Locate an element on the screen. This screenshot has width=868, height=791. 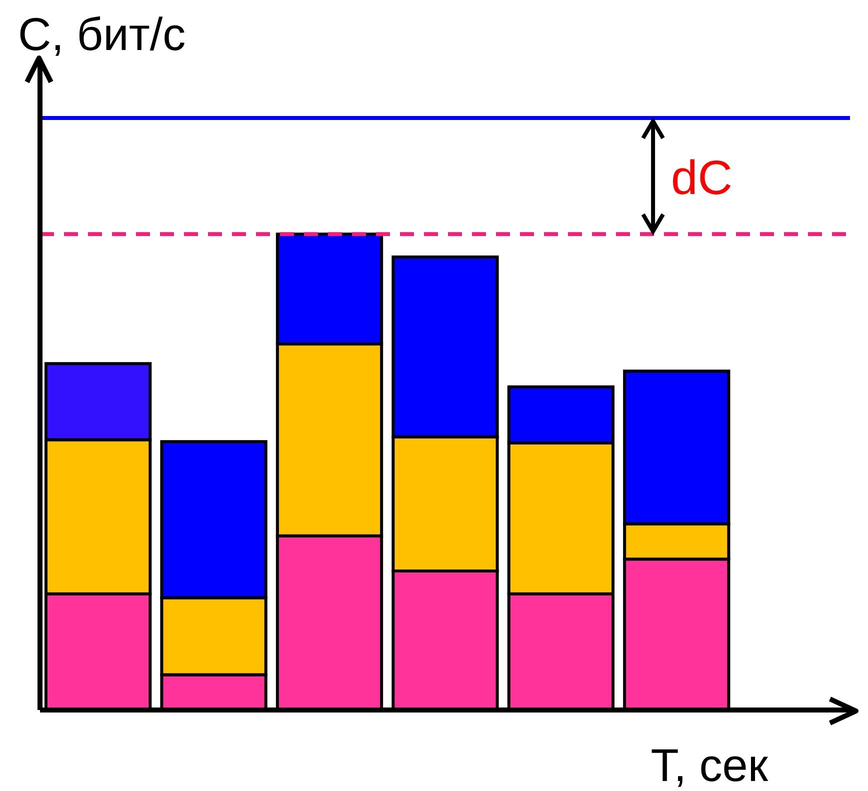
text: dC is located at coordinates (701, 179).